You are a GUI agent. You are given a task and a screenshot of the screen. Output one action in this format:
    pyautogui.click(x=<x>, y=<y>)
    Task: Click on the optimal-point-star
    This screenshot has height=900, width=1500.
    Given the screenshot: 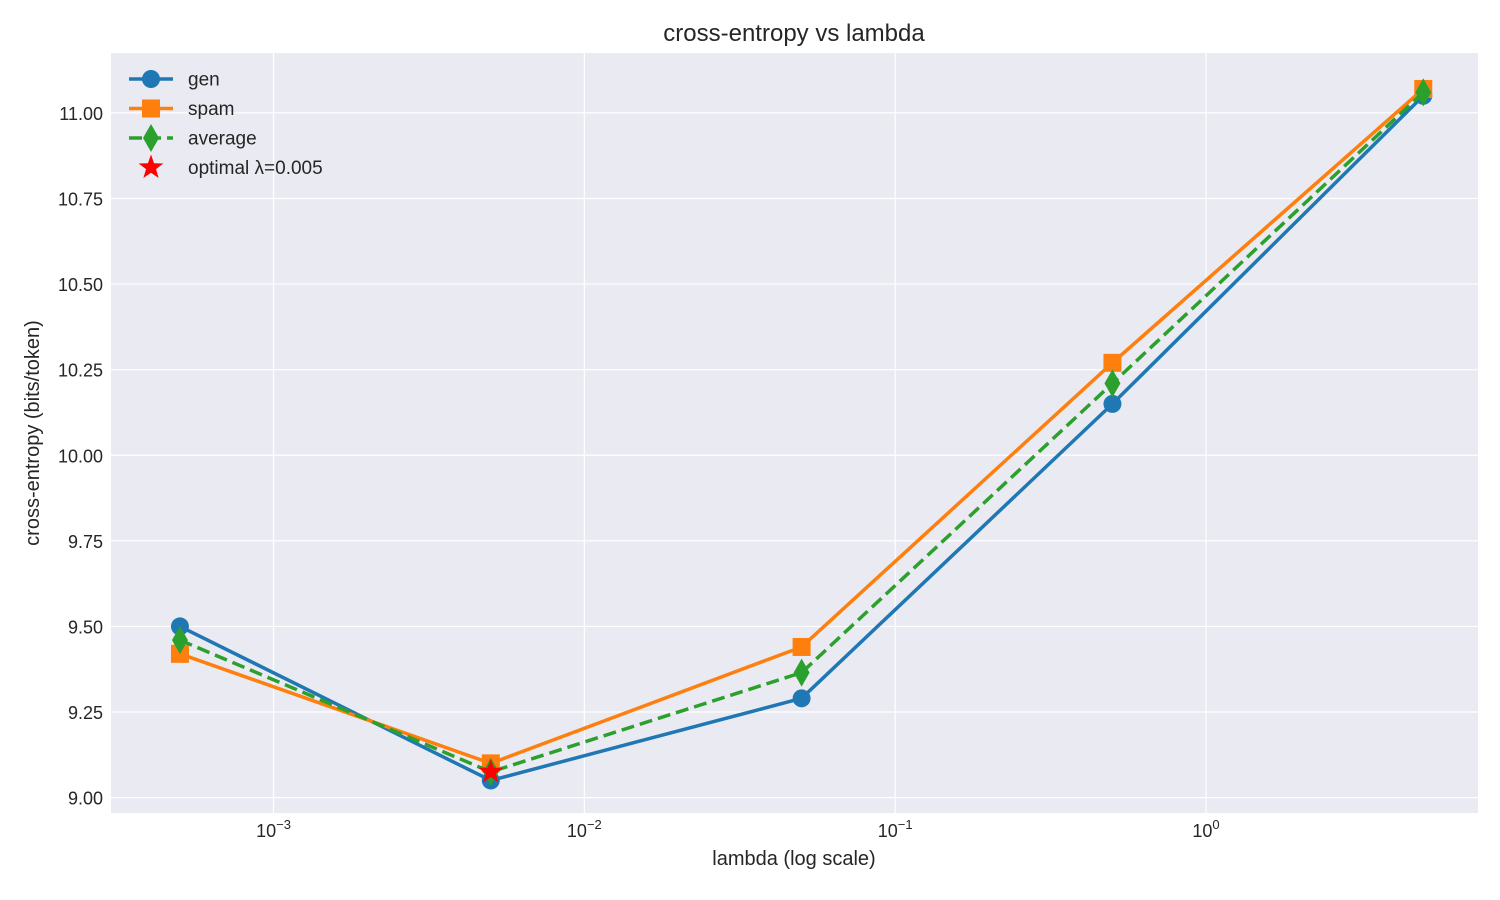 What is the action you would take?
    pyautogui.click(x=491, y=770)
    